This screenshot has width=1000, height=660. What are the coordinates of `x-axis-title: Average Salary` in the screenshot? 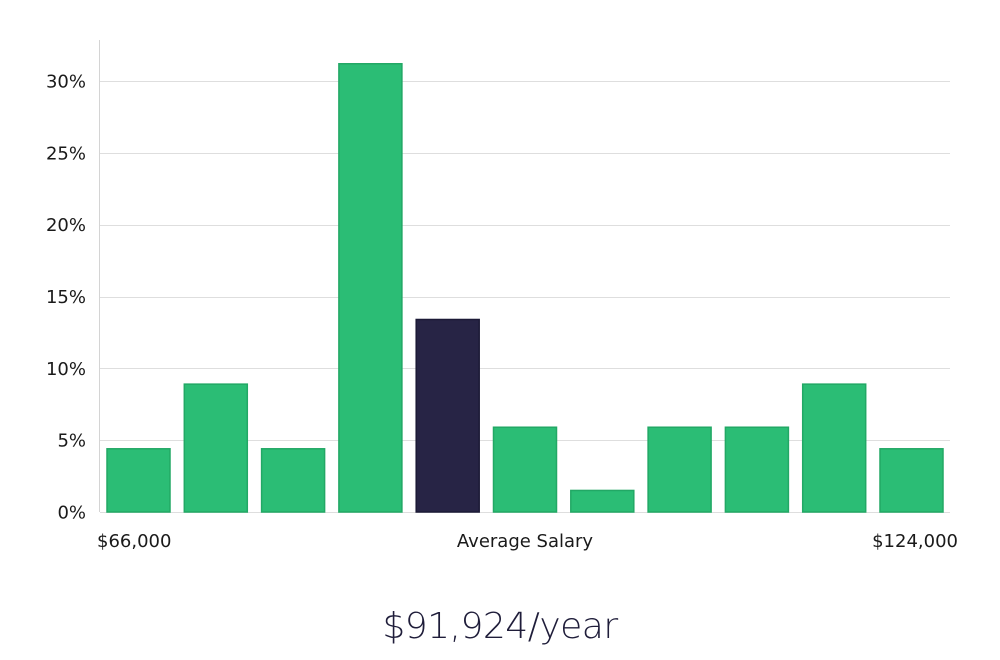 It's located at (525, 541).